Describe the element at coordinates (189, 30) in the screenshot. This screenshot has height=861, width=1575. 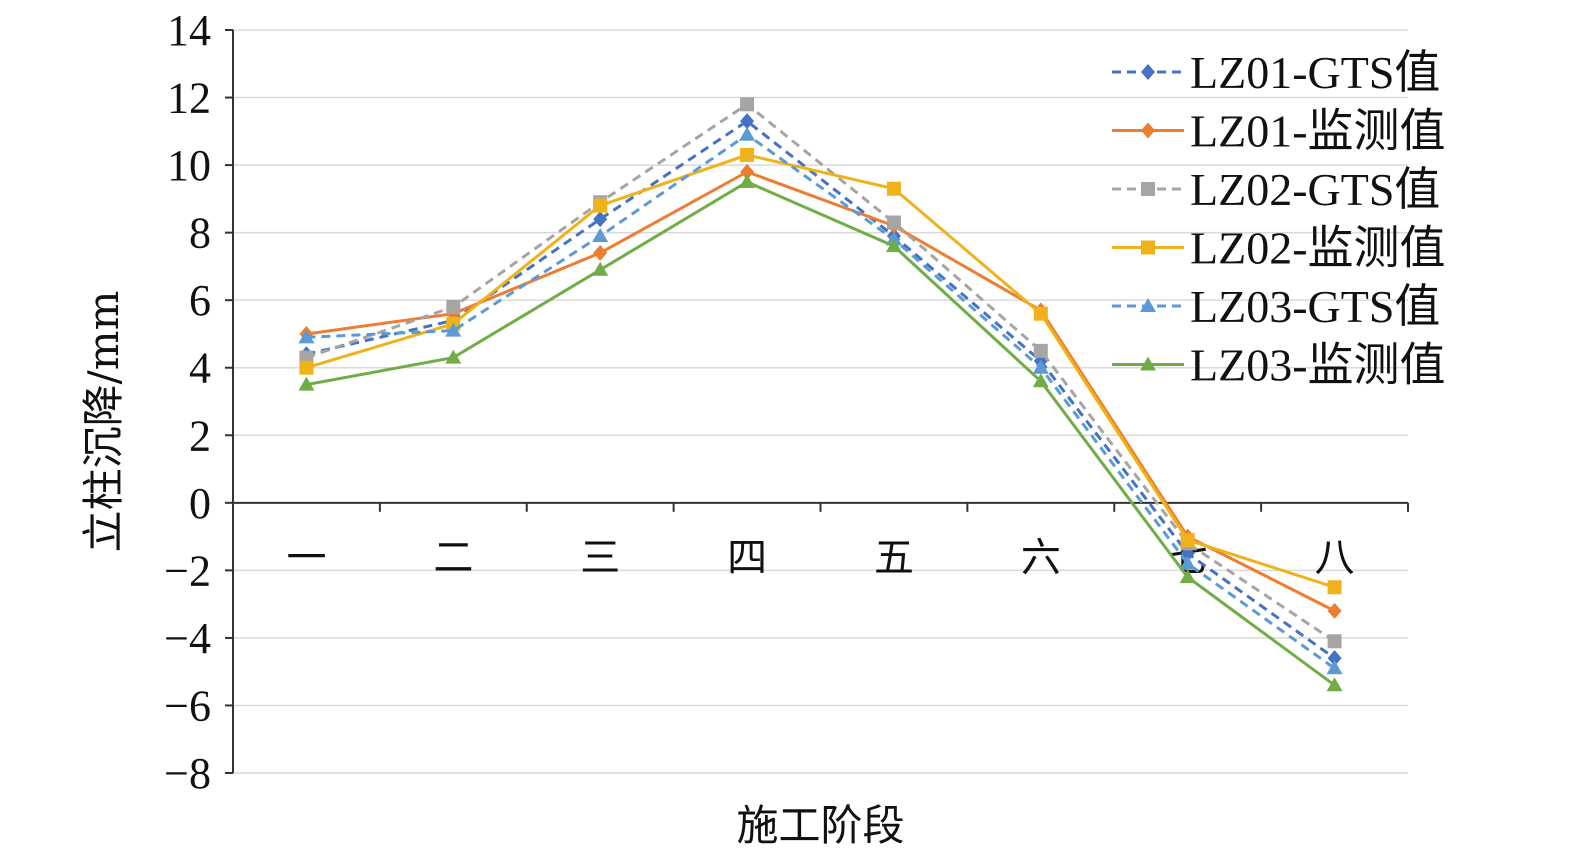
I see `y-tick-label: 14` at that location.